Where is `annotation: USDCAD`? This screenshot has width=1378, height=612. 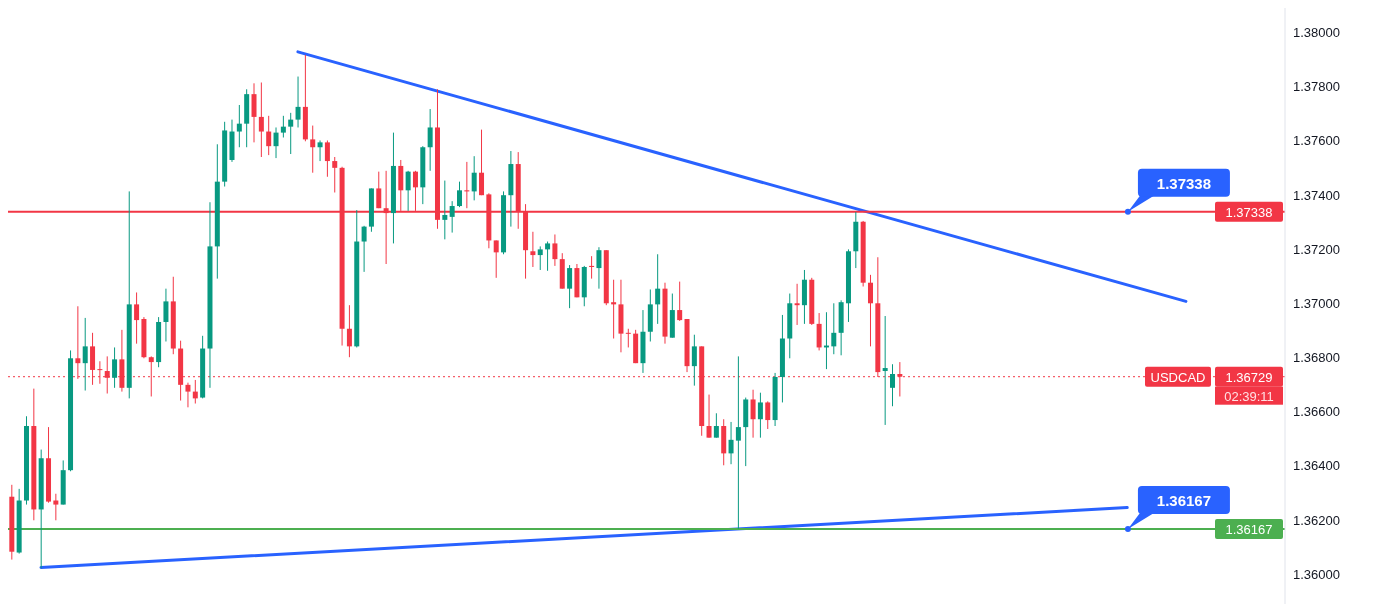 annotation: USDCAD is located at coordinates (1178, 377).